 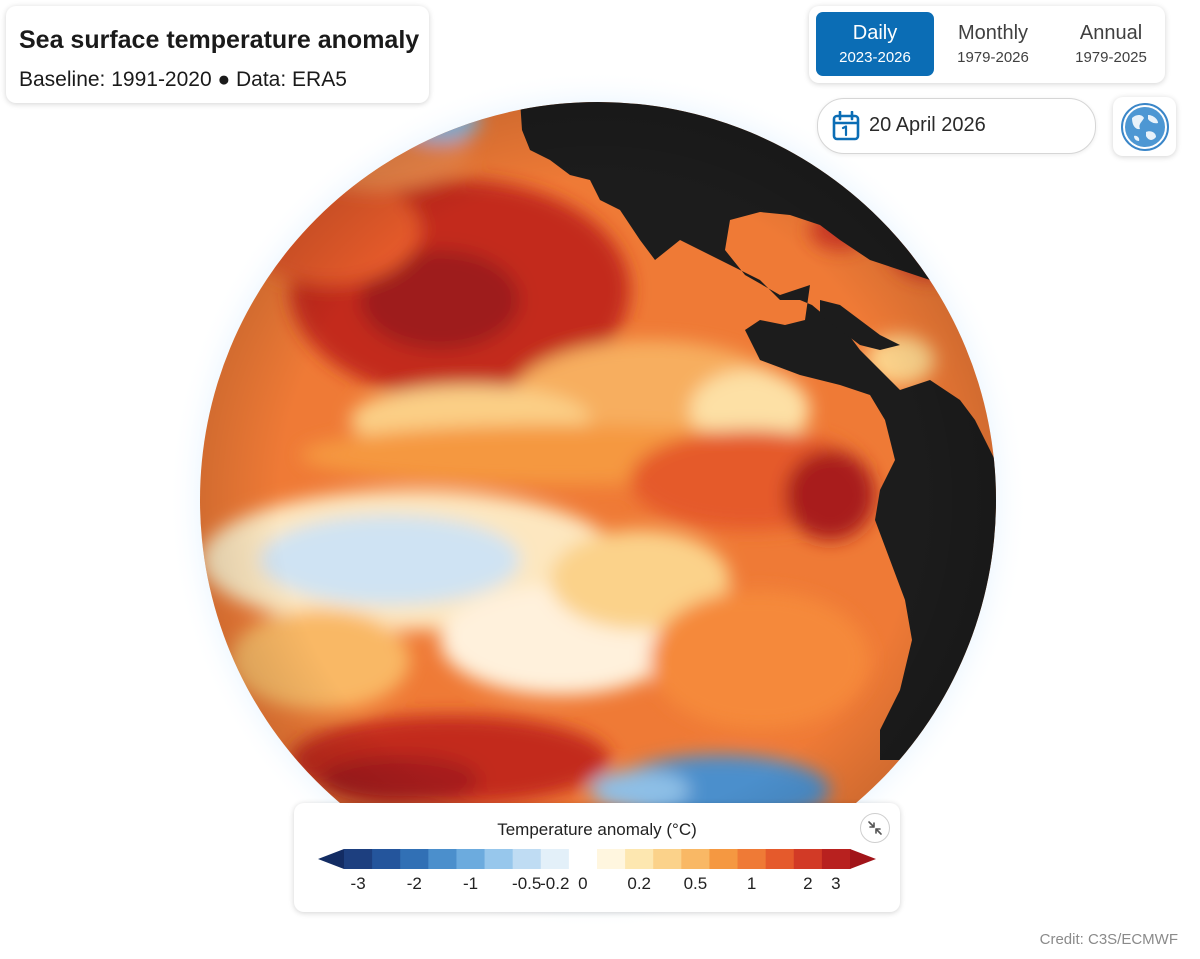 What do you see at coordinates (414, 883) in the screenshot?
I see `legend-tick-label: -2` at bounding box center [414, 883].